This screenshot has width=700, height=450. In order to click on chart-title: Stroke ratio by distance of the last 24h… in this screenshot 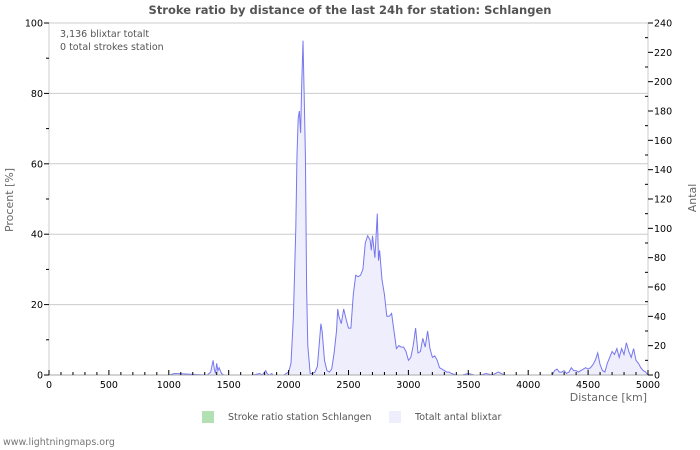, I will do `click(350, 10)`.